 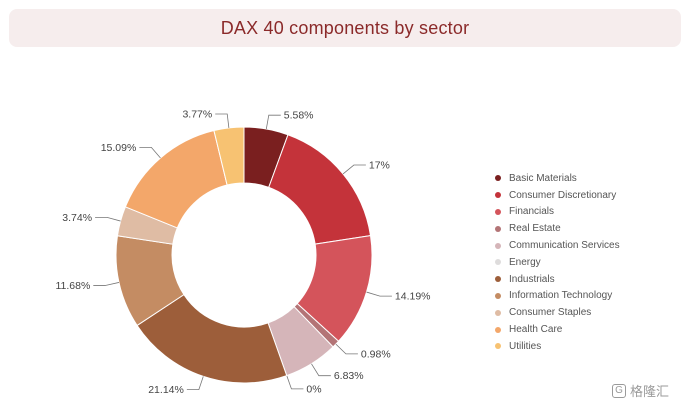 What do you see at coordinates (77, 218) in the screenshot?
I see `data-label-consumer-staples: 3.74%` at bounding box center [77, 218].